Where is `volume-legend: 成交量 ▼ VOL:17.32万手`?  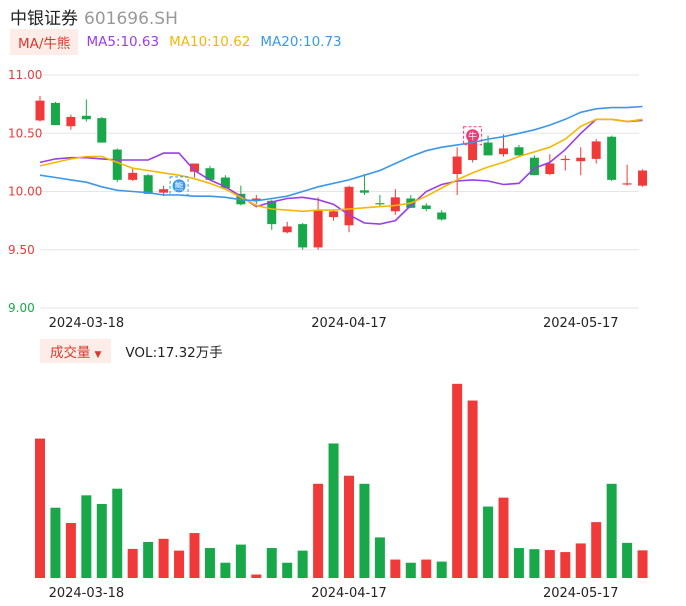 volume-legend: 成交量 ▼ VOL:17.32万手 is located at coordinates (131, 351).